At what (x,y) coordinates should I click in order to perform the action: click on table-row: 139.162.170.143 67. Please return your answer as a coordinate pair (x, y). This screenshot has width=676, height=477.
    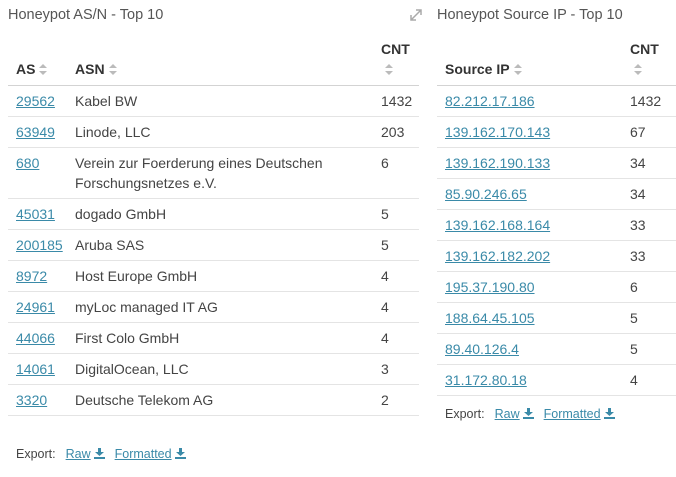
    Looking at the image, I should click on (556, 132).